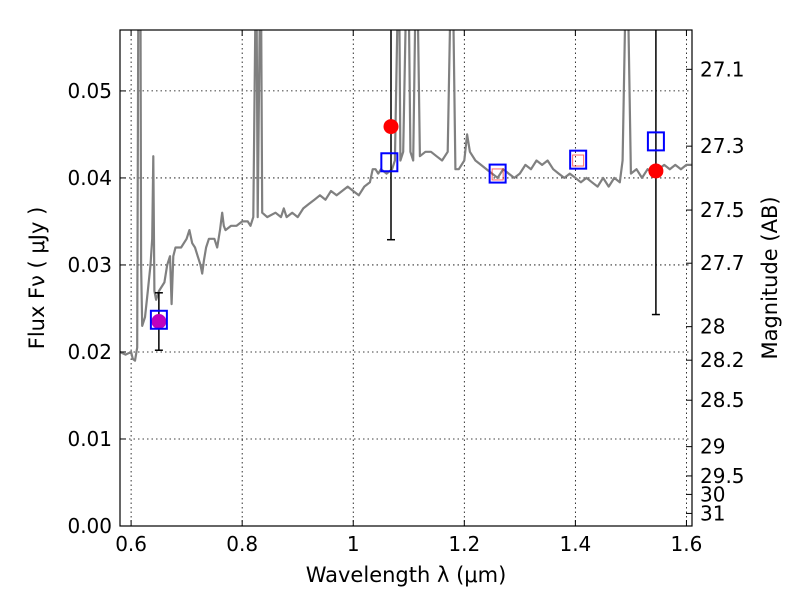  I want to click on y-right-tick-label: 28, so click(712, 327).